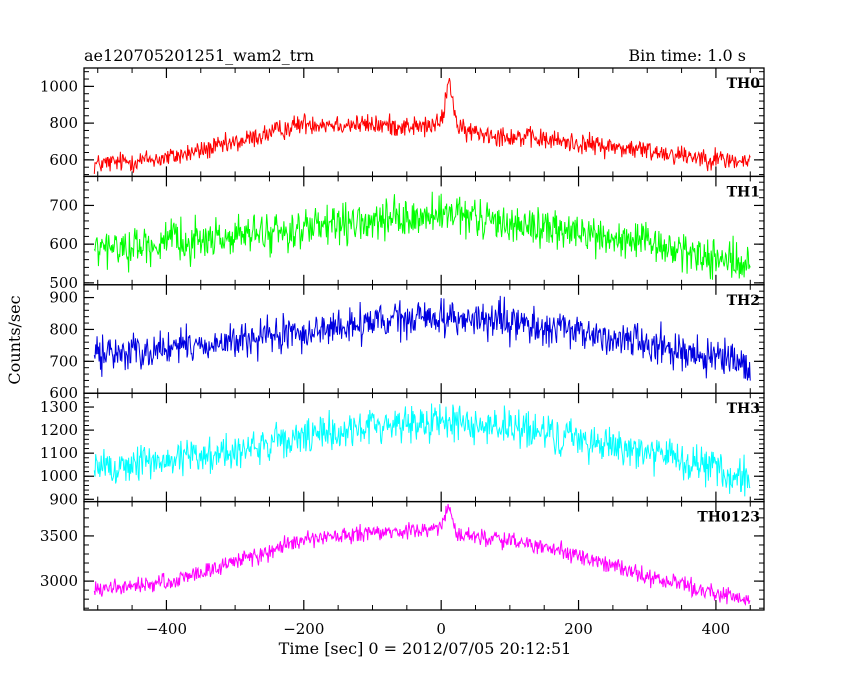 The width and height of the screenshot is (850, 680). What do you see at coordinates (744, 84) in the screenshot?
I see `panel-label: TH0` at bounding box center [744, 84].